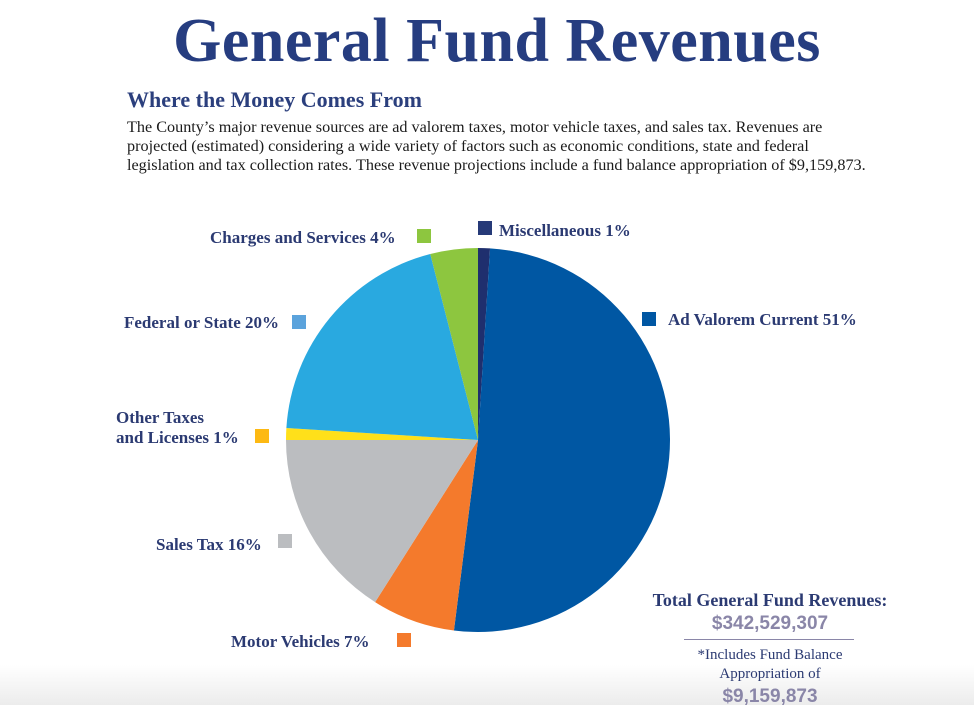  I want to click on label-federal-state: Federal or State 20%, so click(202, 322).